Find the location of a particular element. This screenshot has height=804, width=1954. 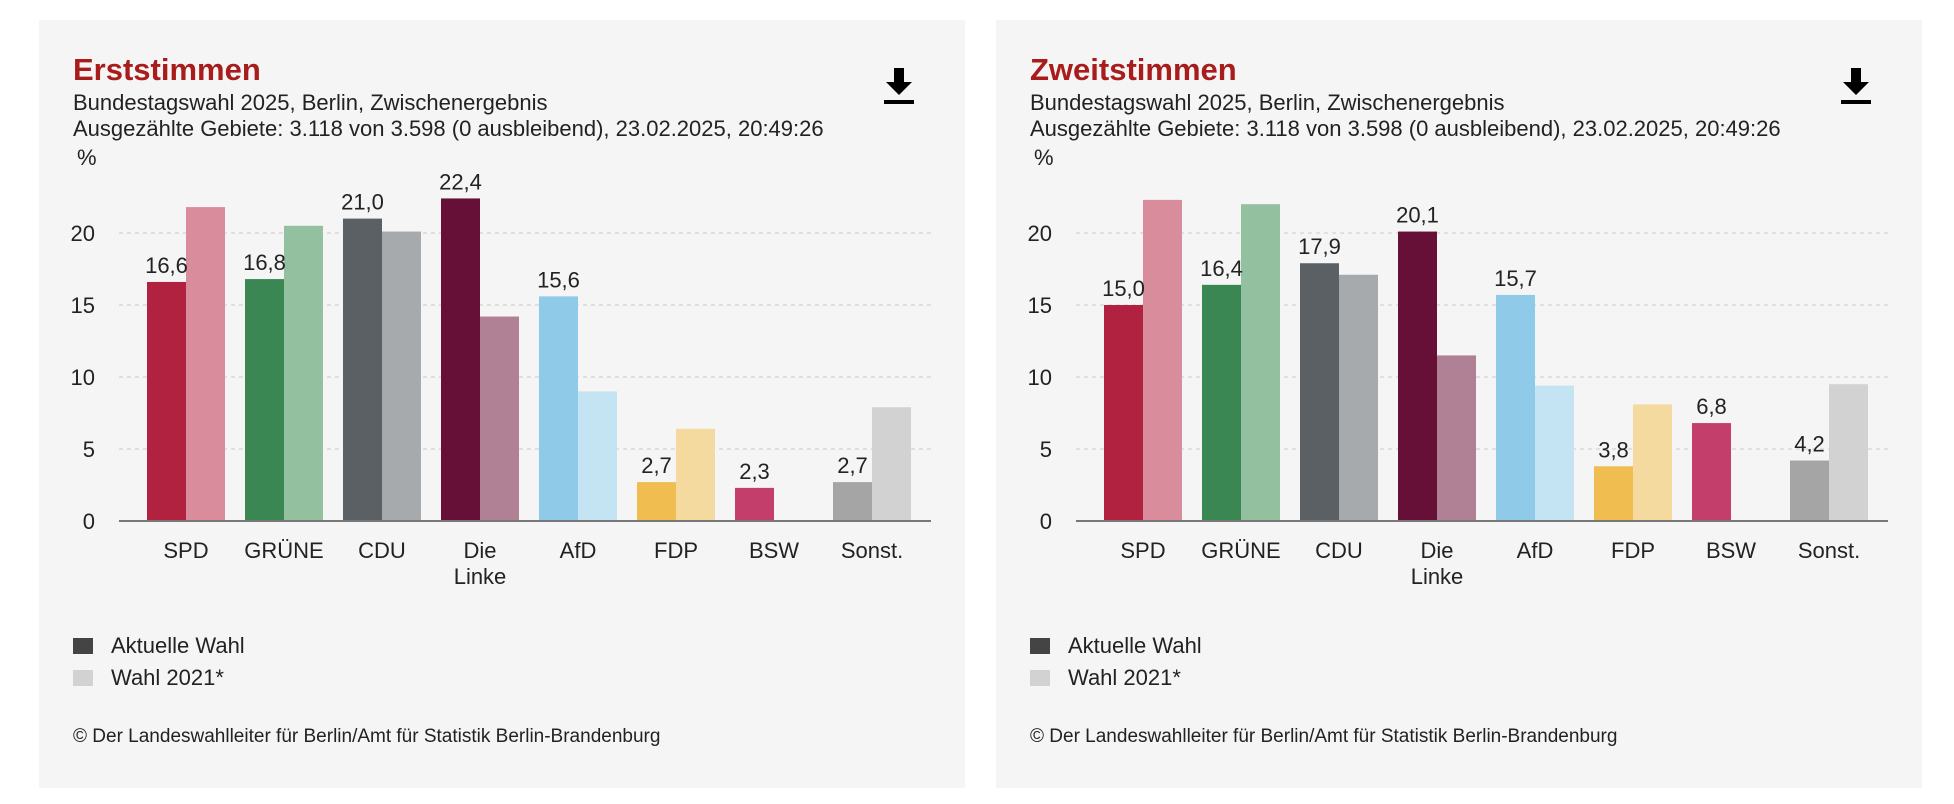

chart-title: Erststimmen is located at coordinates (167, 69).